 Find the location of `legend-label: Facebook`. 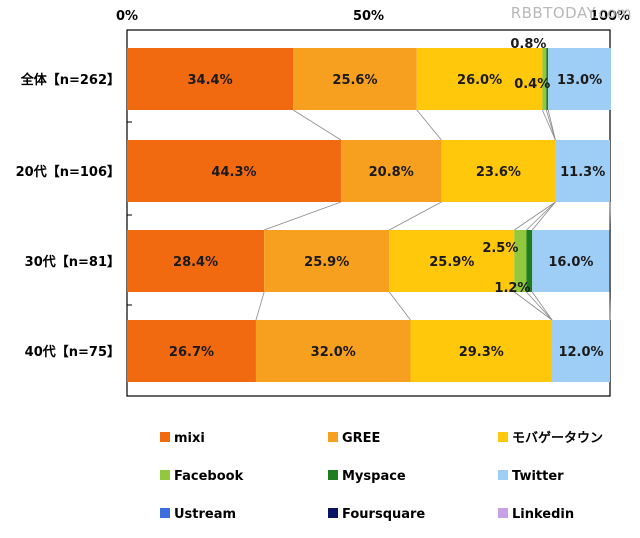

legend-label: Facebook is located at coordinates (209, 476).